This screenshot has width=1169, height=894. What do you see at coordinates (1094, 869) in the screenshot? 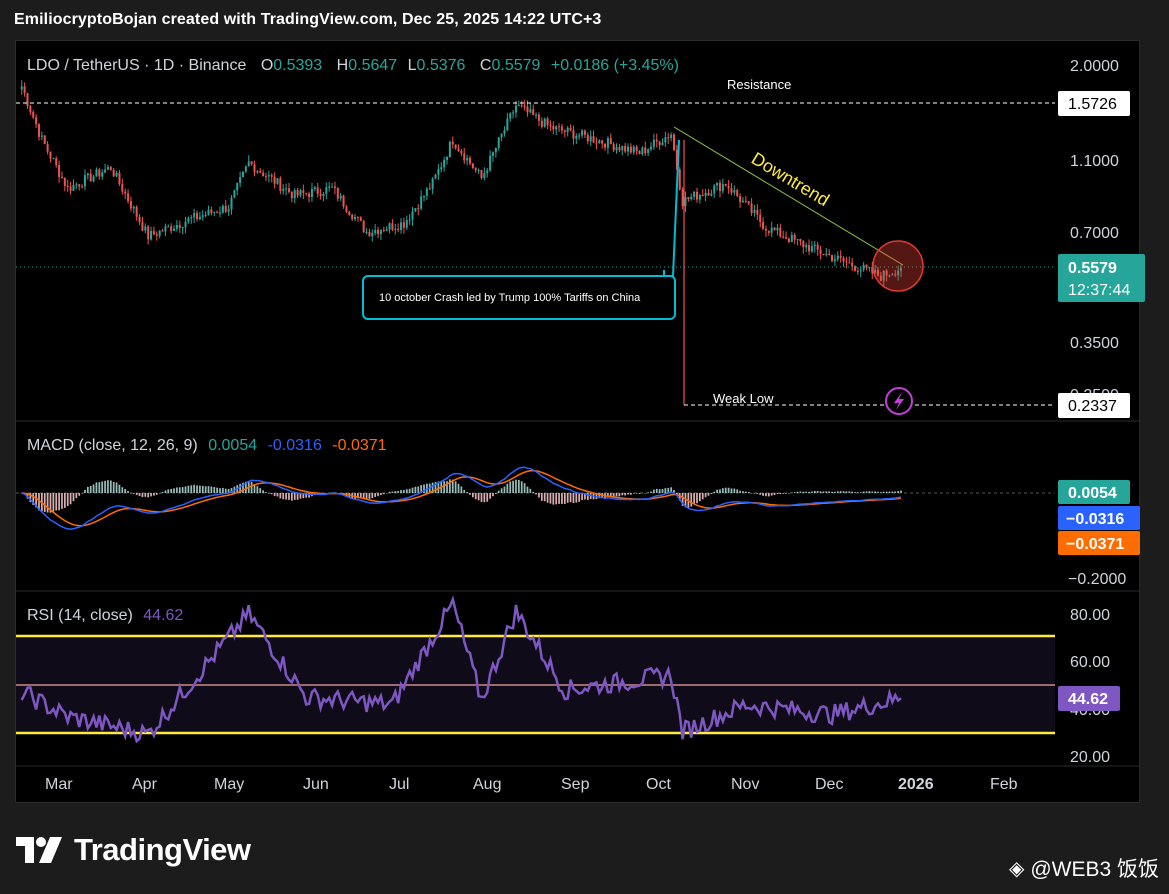
I see `watermark-text: @WEB3 饭饭` at bounding box center [1094, 869].